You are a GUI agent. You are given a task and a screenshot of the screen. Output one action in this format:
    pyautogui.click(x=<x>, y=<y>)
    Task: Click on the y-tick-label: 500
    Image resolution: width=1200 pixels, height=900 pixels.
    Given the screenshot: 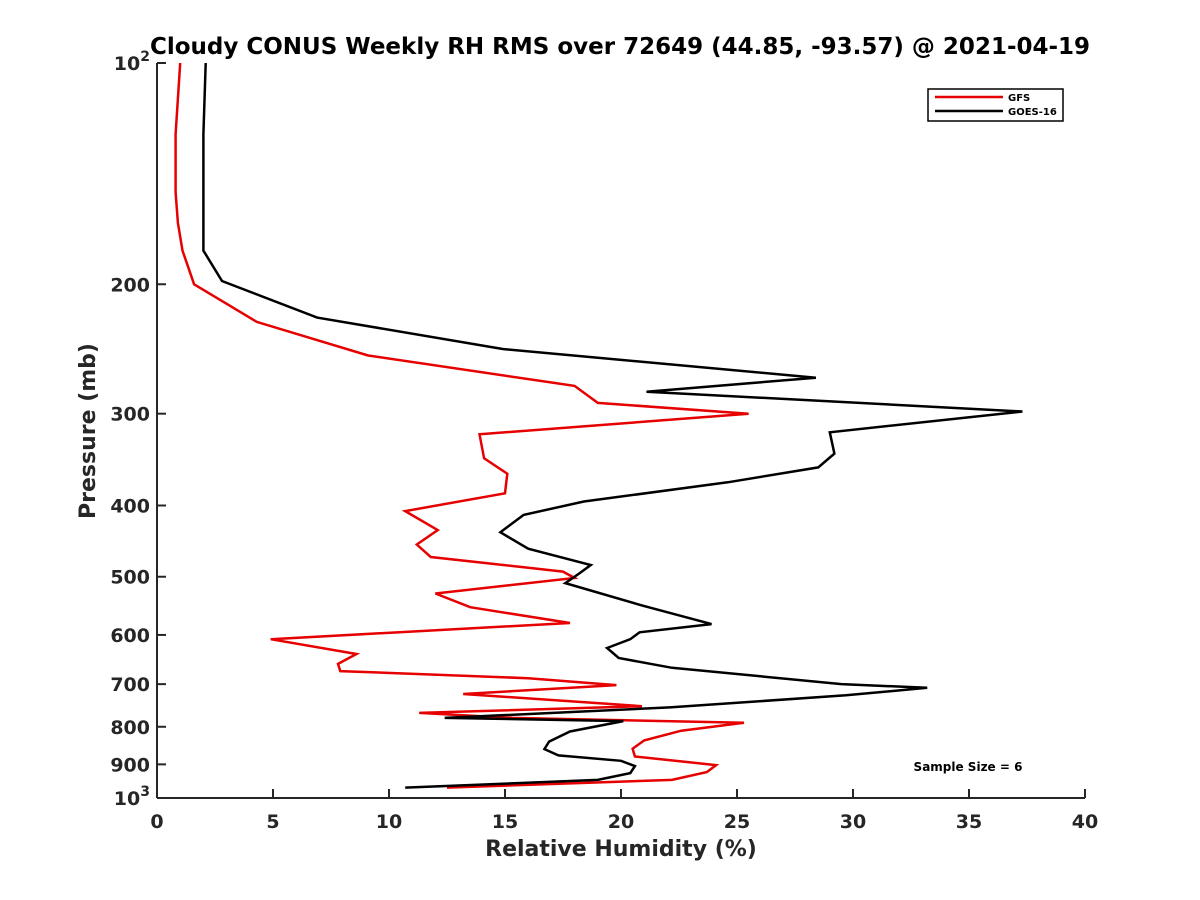 What is the action you would take?
    pyautogui.click(x=130, y=578)
    